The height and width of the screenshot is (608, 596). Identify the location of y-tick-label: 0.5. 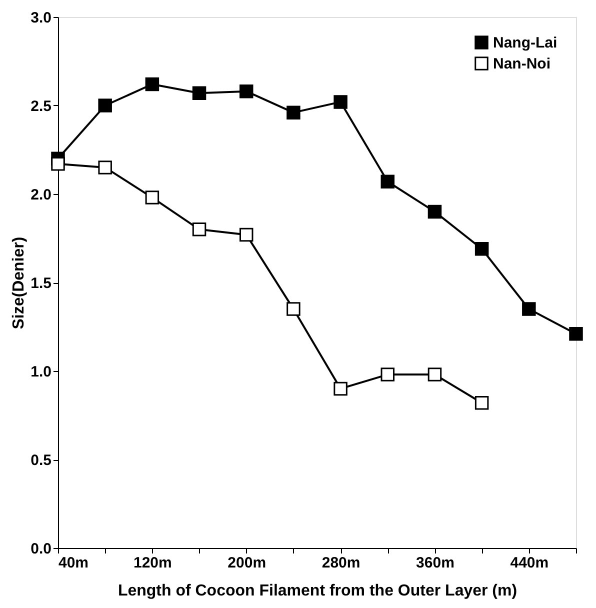
(41, 460).